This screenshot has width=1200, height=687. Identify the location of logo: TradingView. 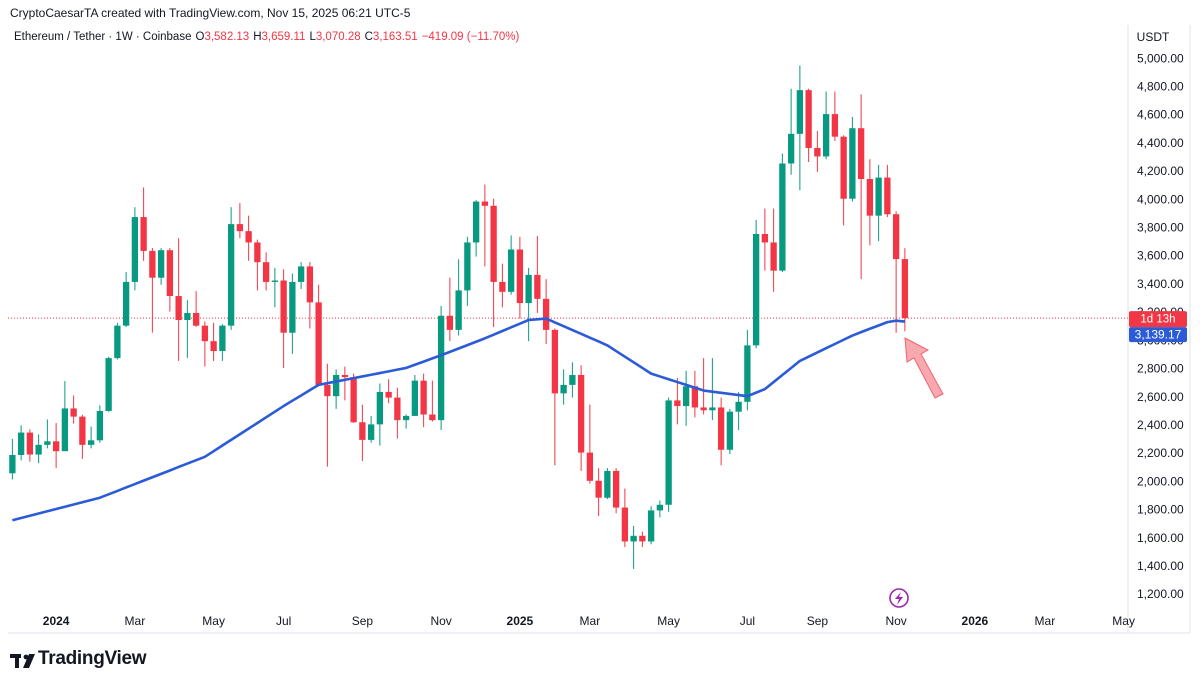
(92, 658).